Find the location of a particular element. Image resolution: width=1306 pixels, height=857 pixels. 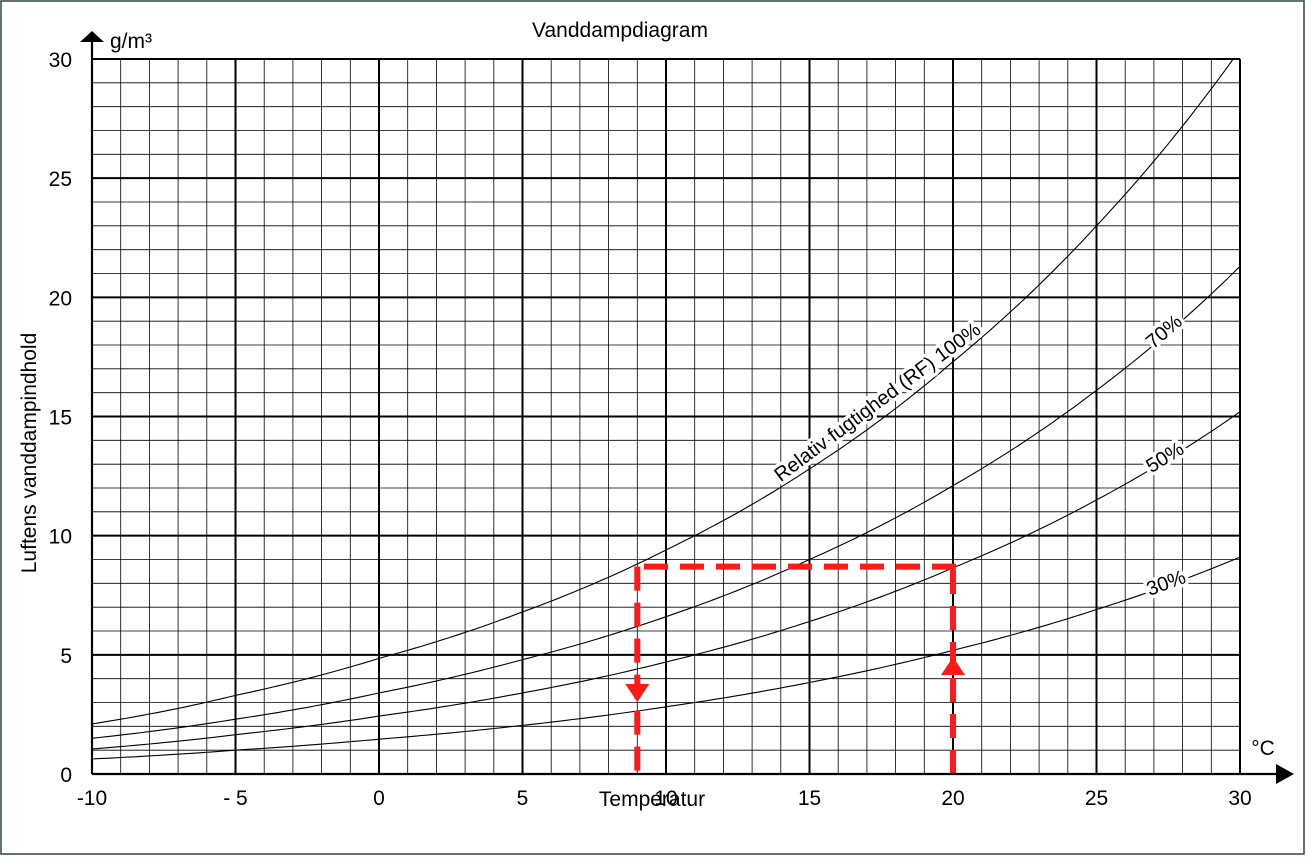

x-axis-arrow is located at coordinates (1285, 774).